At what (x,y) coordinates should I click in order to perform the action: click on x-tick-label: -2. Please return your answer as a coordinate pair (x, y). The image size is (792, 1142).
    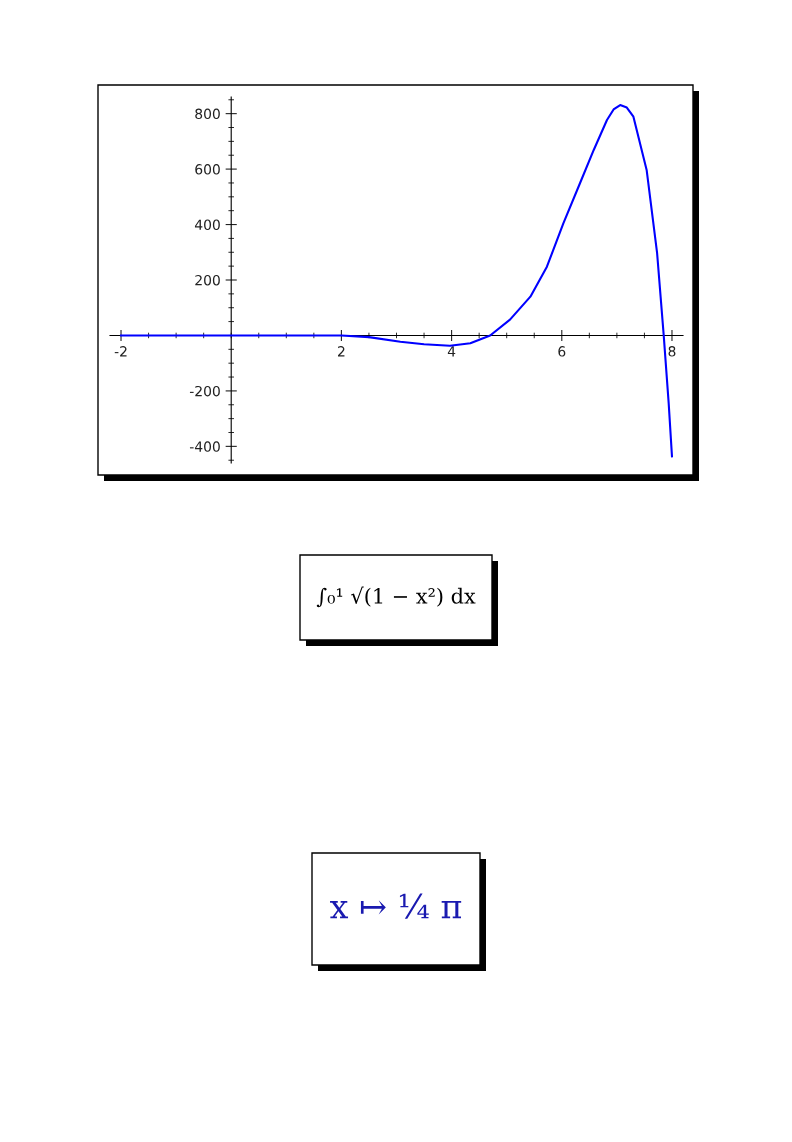
    Looking at the image, I should click on (120, 351).